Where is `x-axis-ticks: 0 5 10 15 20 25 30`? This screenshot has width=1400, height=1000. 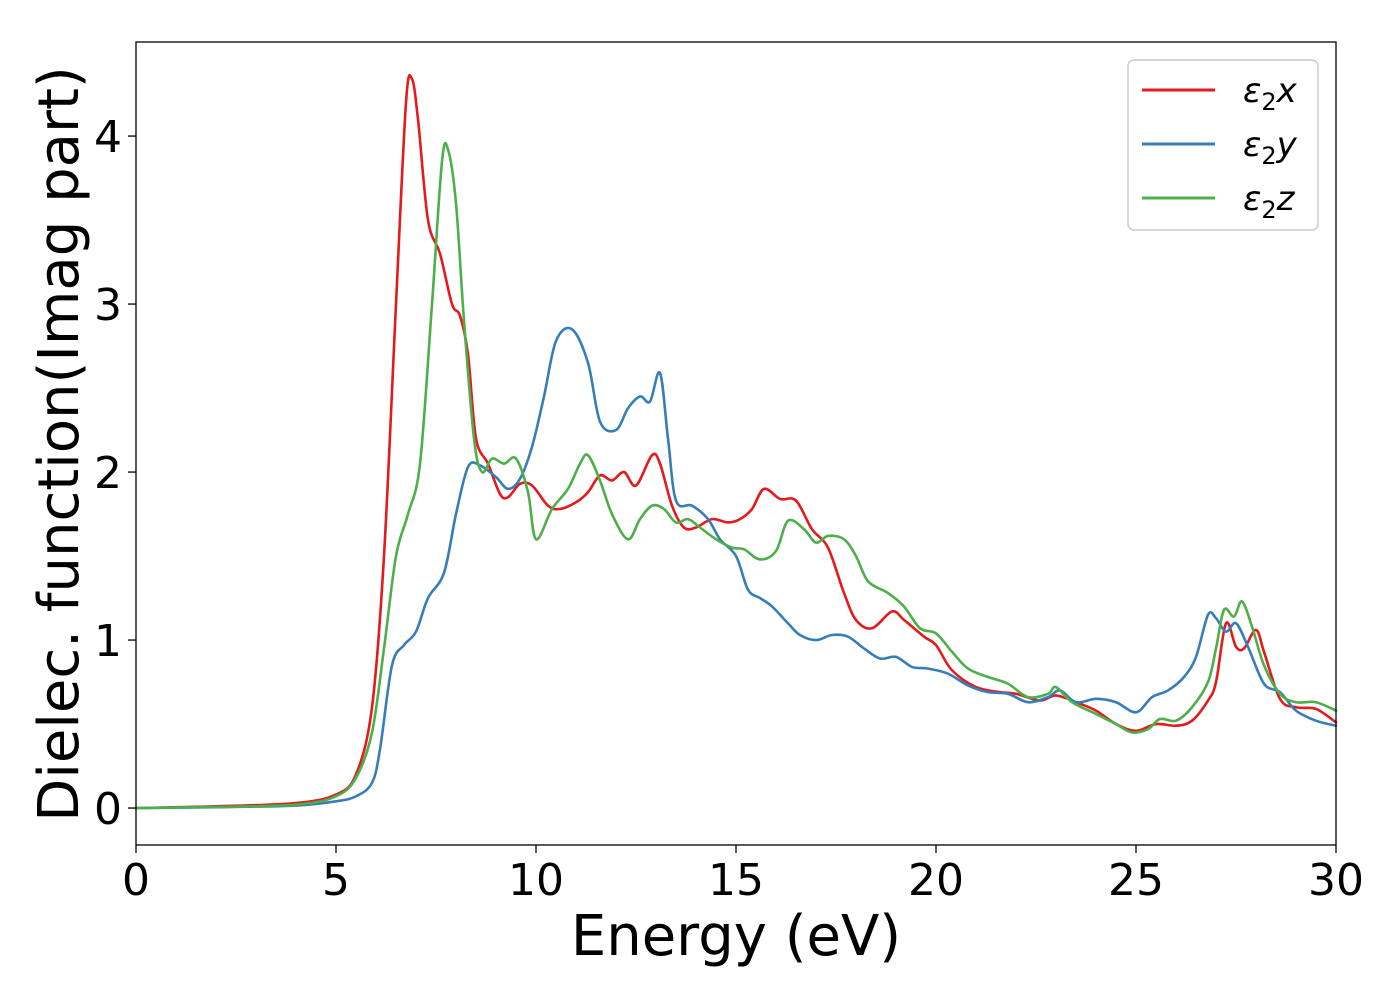
x-axis-ticks: 0 5 10 15 20 25 30 is located at coordinates (743, 875).